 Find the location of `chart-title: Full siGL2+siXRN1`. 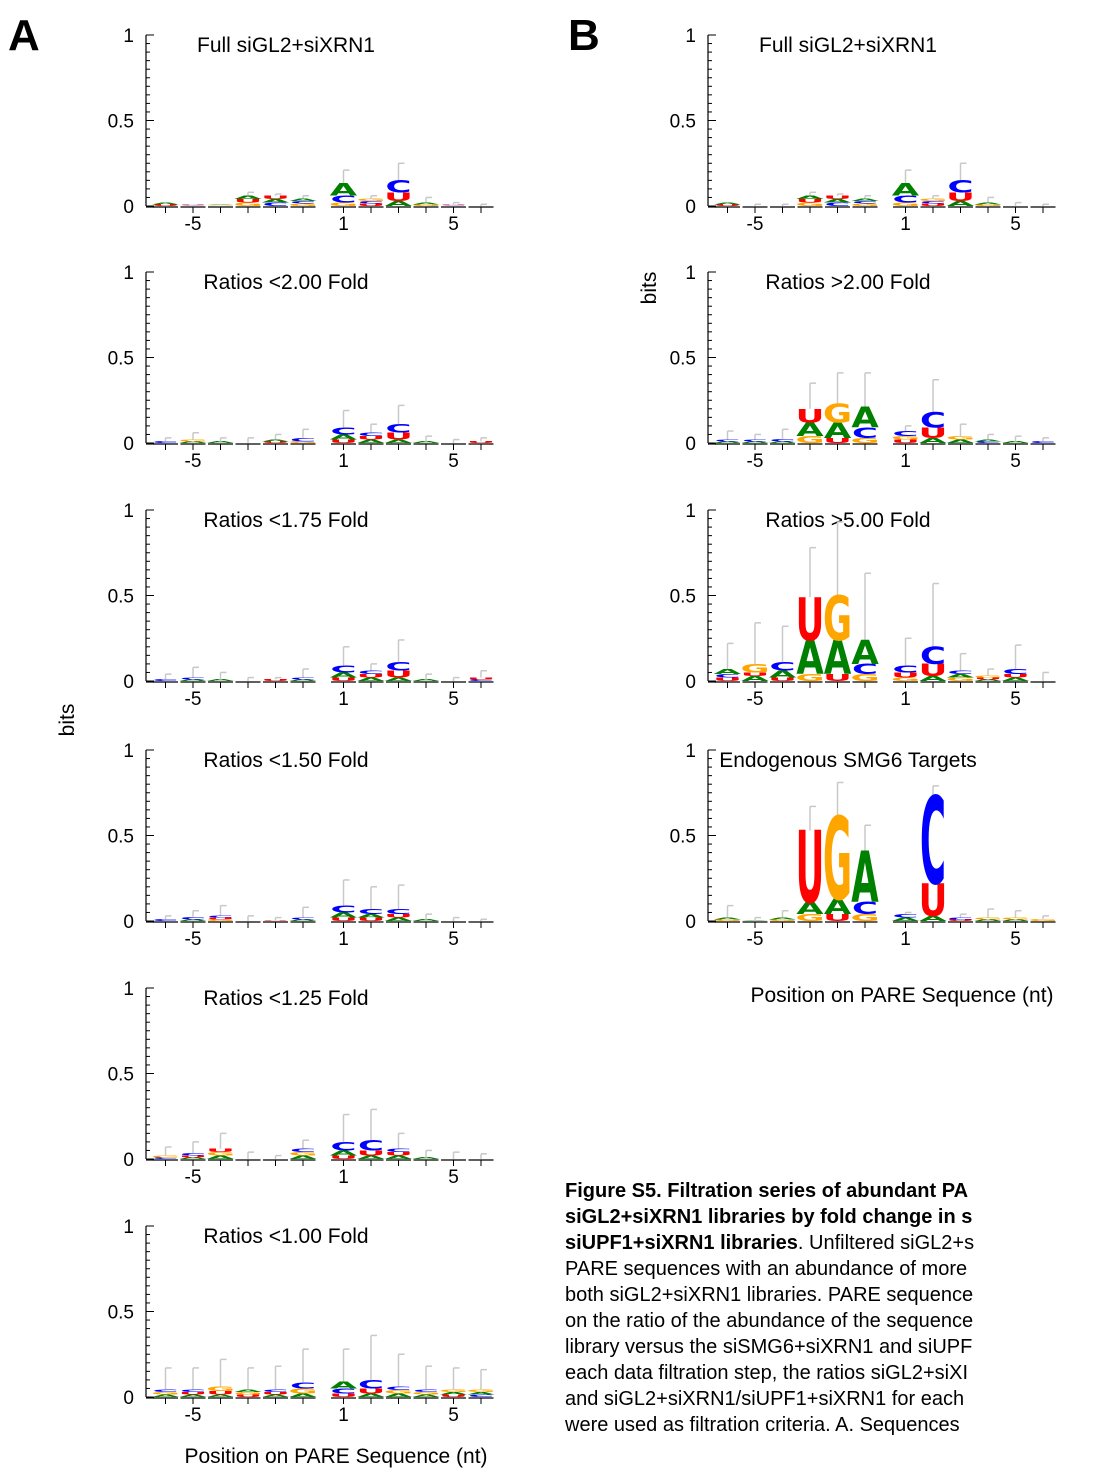

chart-title: Full siGL2+siXRN1 is located at coordinates (848, 45).